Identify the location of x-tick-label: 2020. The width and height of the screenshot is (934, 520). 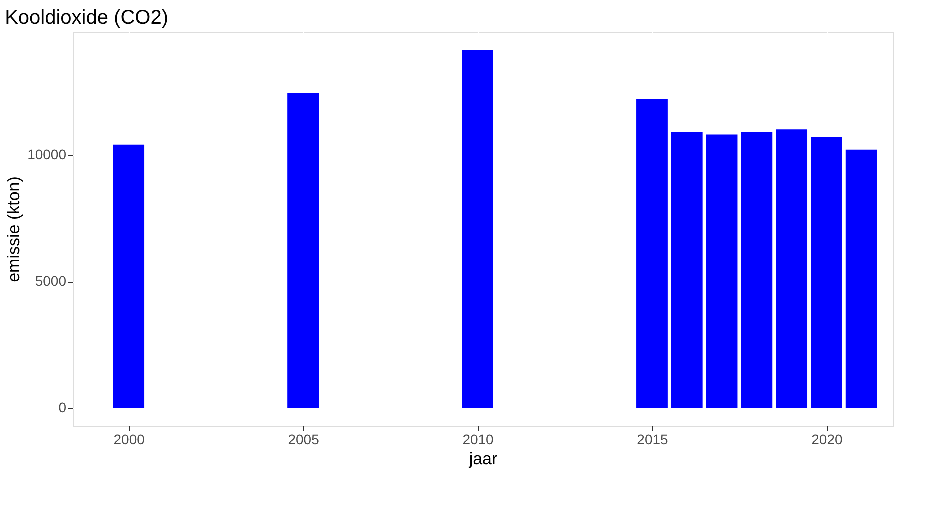
(827, 440).